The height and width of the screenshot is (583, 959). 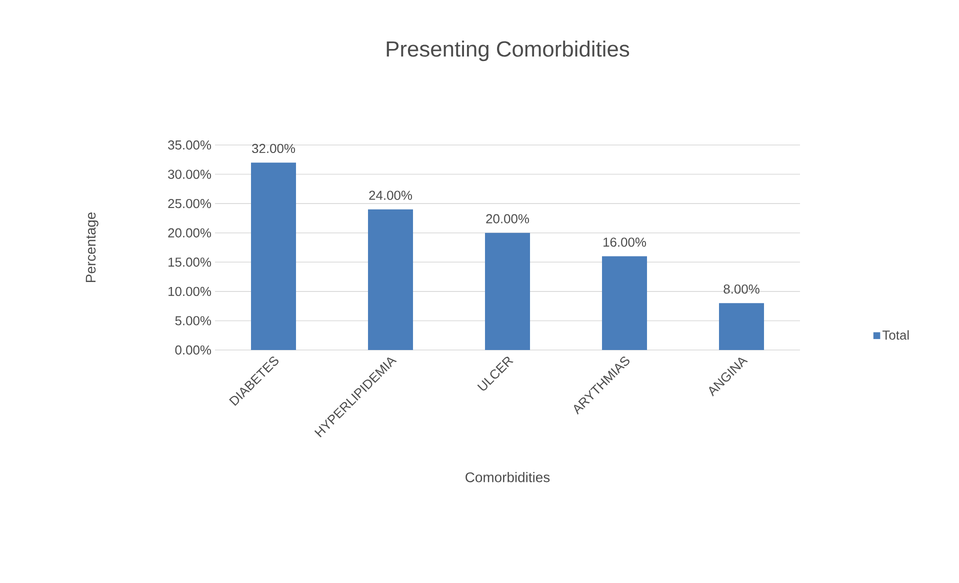 I want to click on y-tick-label: 15.00%, so click(x=190, y=262).